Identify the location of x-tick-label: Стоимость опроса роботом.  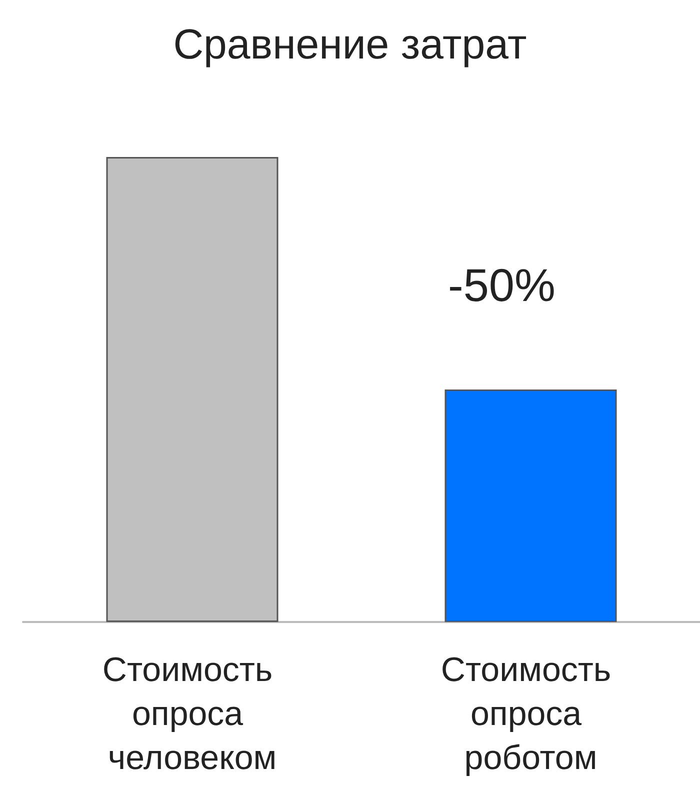
(530, 714).